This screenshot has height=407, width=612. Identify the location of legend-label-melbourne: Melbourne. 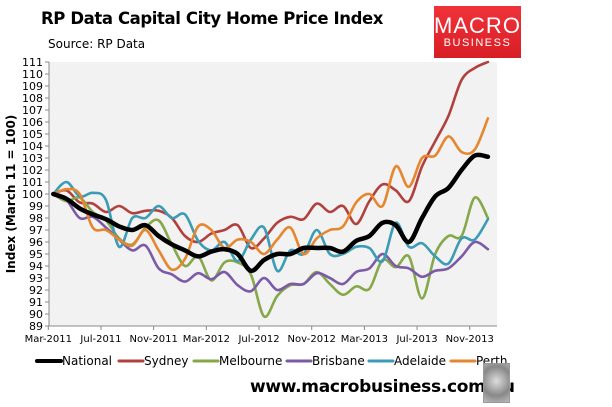
(250, 361).